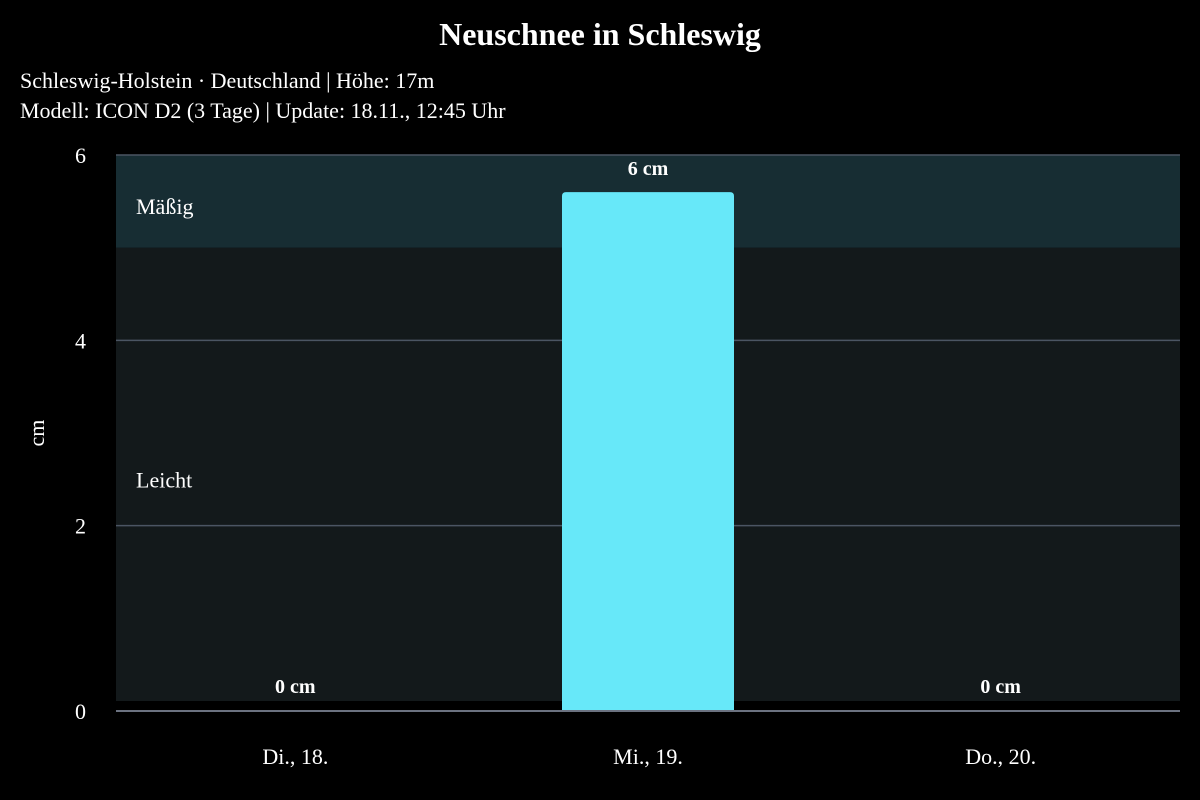 This screenshot has width=1200, height=800. I want to click on band-label: Mäßig, so click(164, 206).